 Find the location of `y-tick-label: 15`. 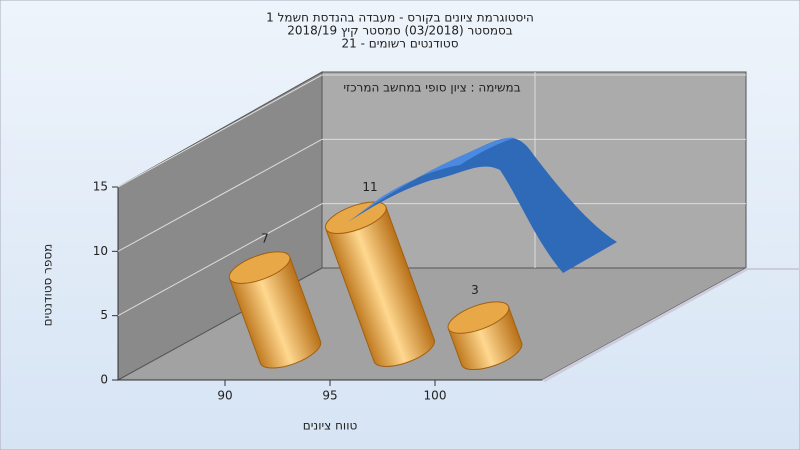

y-tick-label: 15 is located at coordinates (100, 187).